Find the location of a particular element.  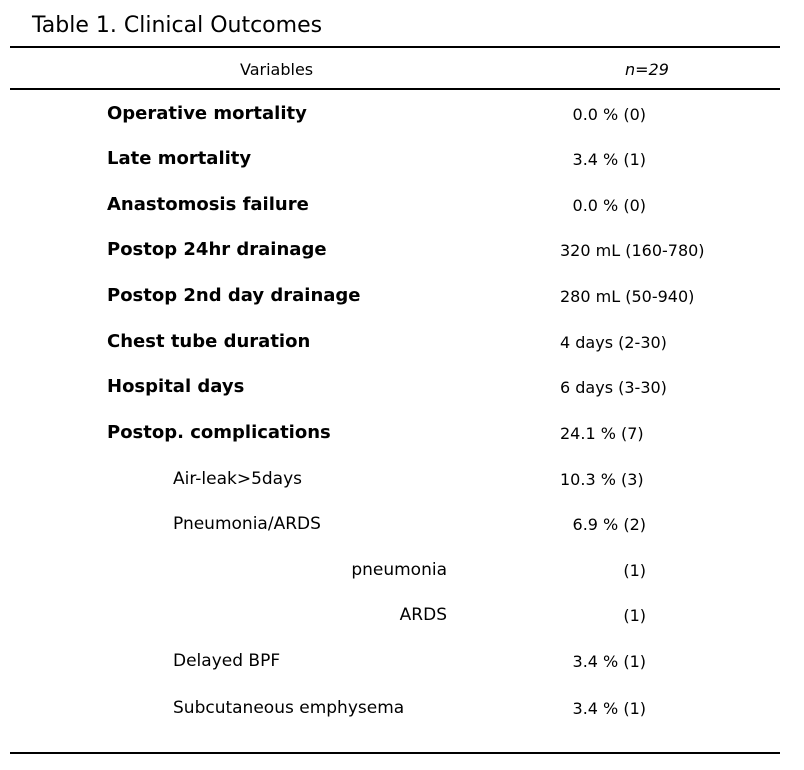

table-row: Late mortality 3.4 % (1) is located at coordinates (402, 163).